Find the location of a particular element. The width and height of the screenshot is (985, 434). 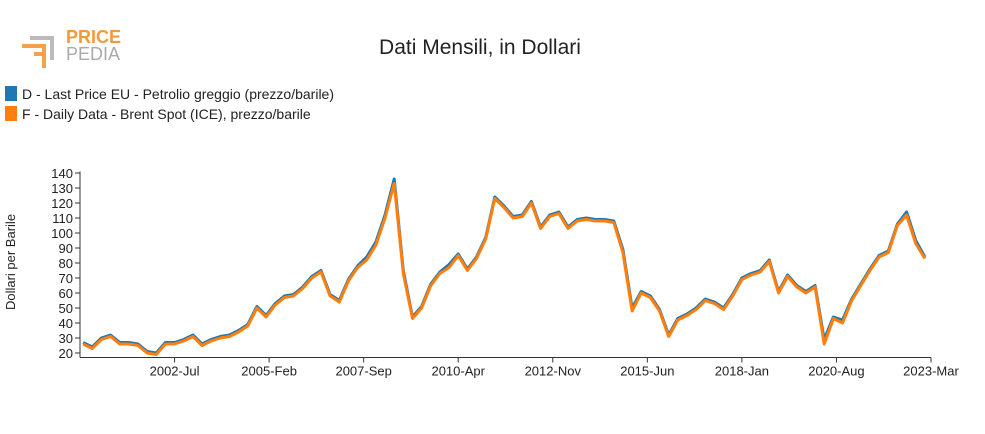

x-tick-label: 2015-Jun is located at coordinates (647, 371).